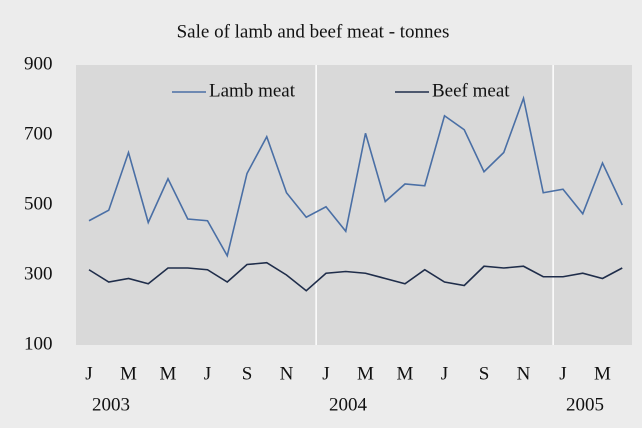 The width and height of the screenshot is (642, 428). What do you see at coordinates (38, 63) in the screenshot?
I see `y-tick-label: 900` at bounding box center [38, 63].